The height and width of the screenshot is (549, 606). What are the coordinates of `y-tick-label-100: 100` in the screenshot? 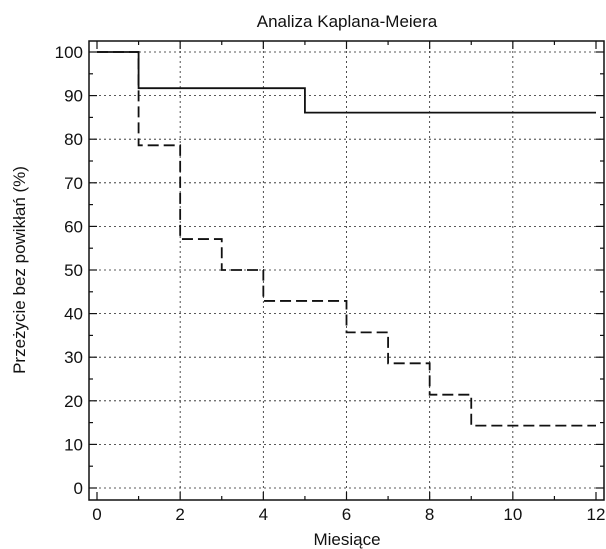 It's located at (69, 52).